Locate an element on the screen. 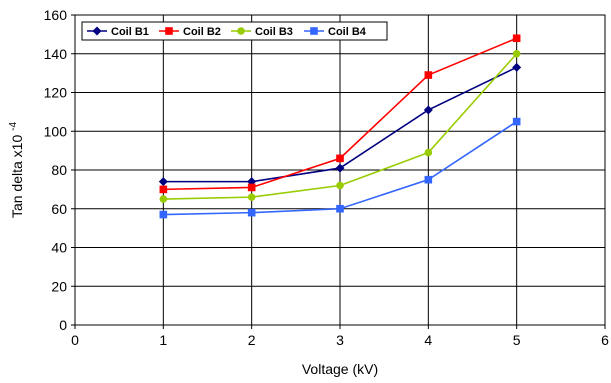 Image resolution: width=611 pixels, height=383 pixels. legend-entry: Coil B4 is located at coordinates (335, 32).